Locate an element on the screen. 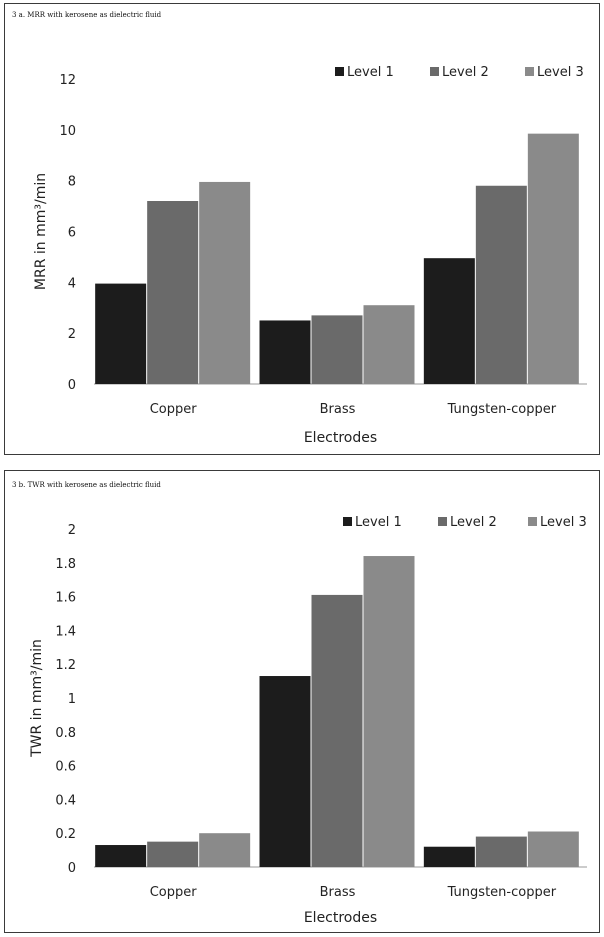  y-tick-label: 12 is located at coordinates (67, 80).